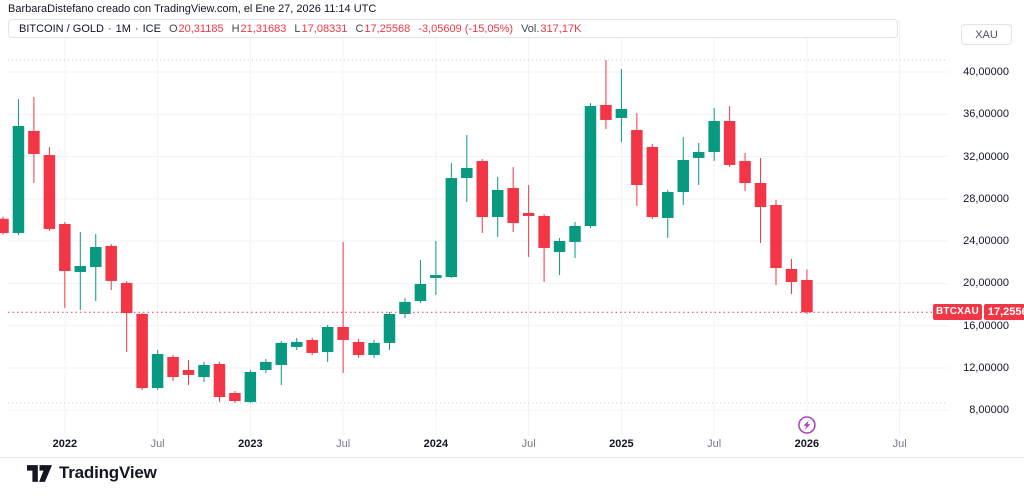  Describe the element at coordinates (235, 28) in the screenshot. I see `high-label: H` at that location.